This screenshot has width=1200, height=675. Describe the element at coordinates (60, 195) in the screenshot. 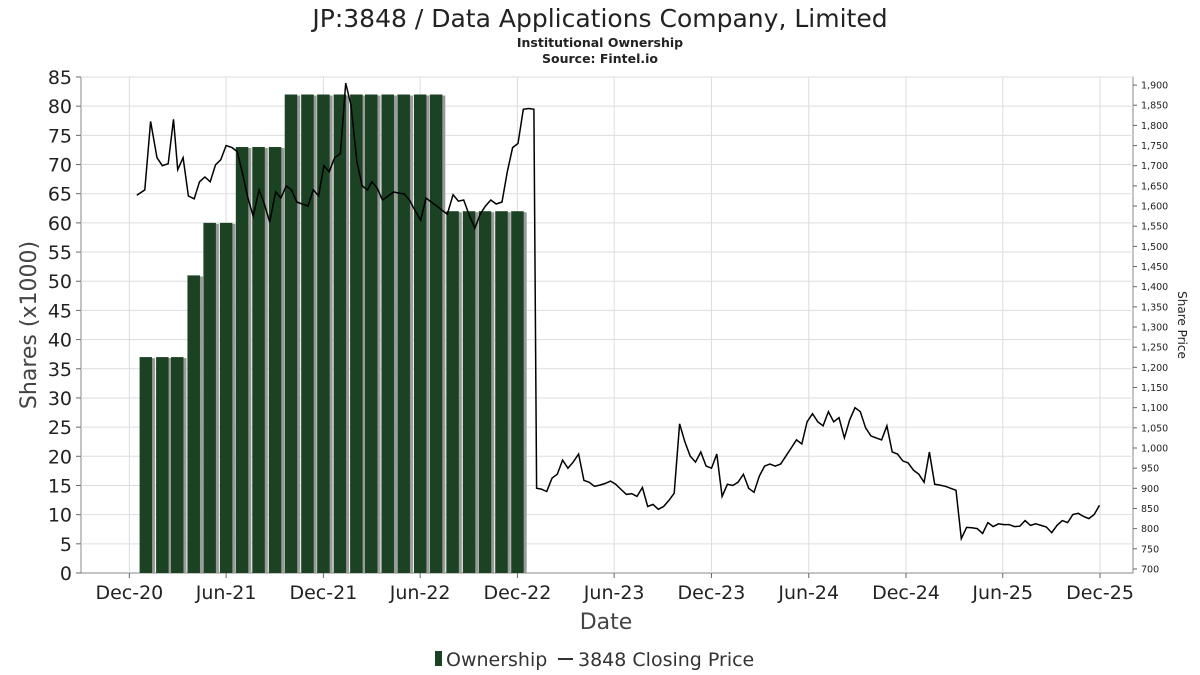

I see `y-tick-label: 65` at that location.